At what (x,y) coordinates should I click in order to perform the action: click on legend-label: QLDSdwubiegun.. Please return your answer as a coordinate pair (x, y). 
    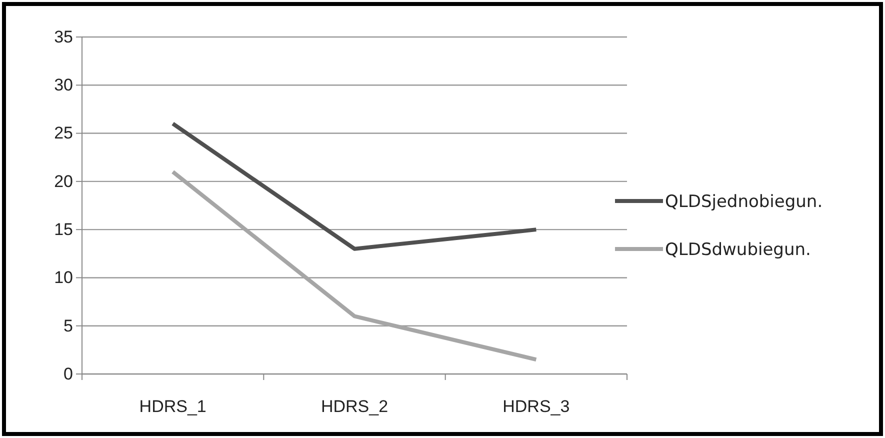
    Looking at the image, I should click on (738, 250).